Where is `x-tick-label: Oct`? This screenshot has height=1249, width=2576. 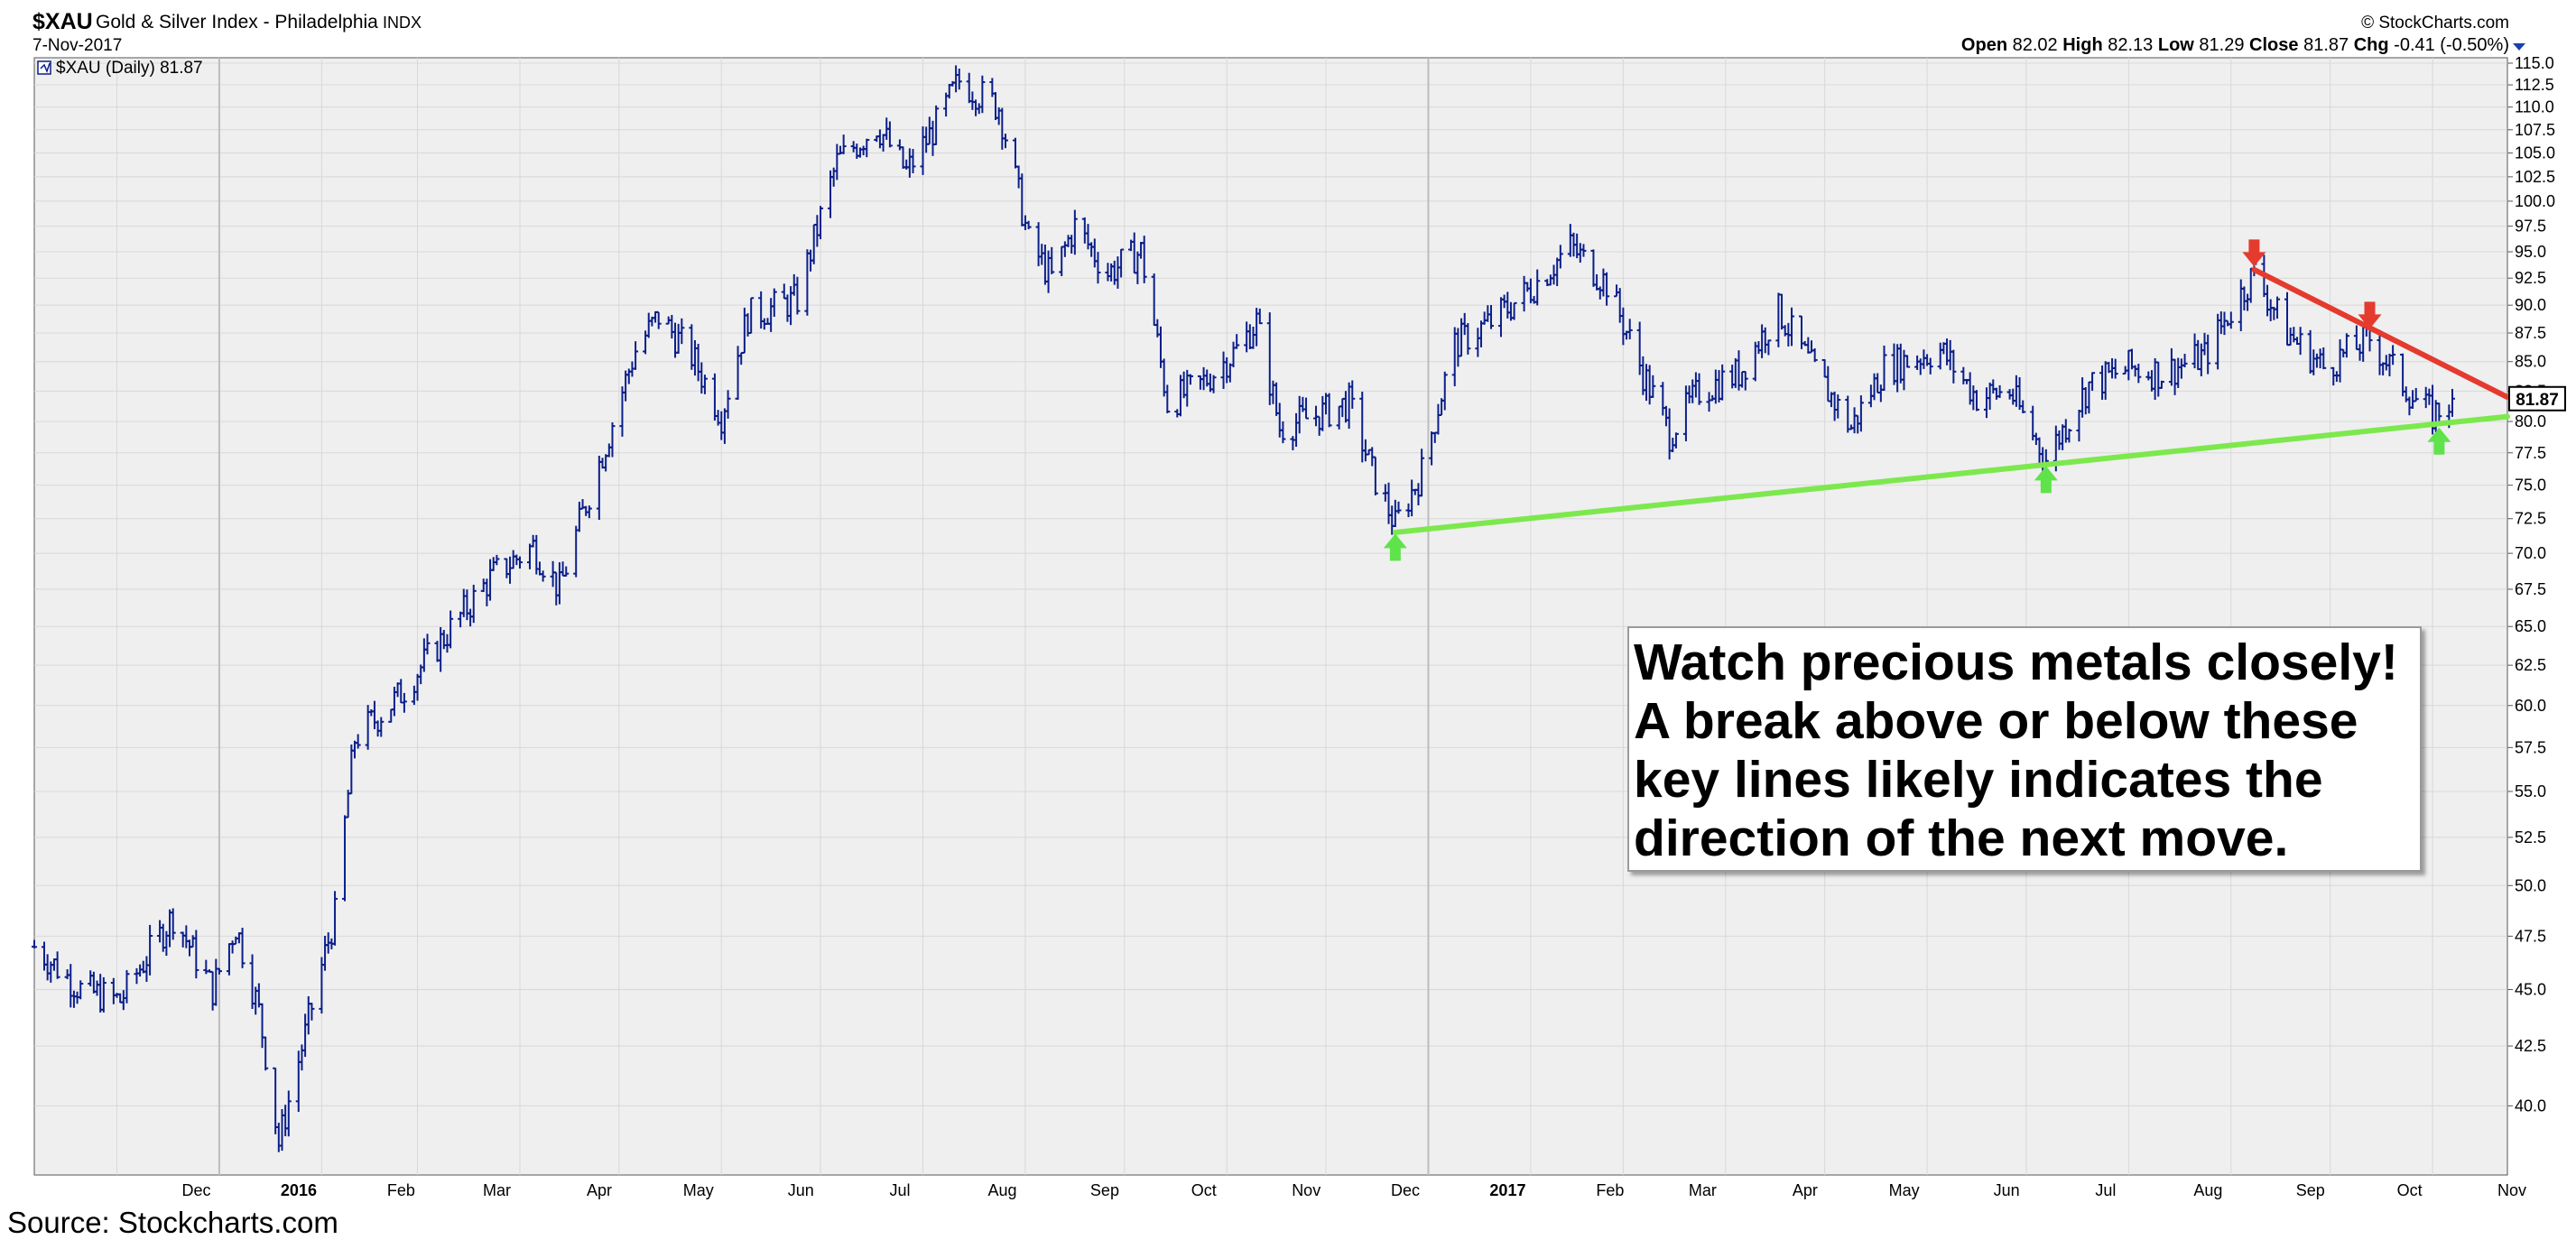 x-tick-label: Oct is located at coordinates (1204, 1190).